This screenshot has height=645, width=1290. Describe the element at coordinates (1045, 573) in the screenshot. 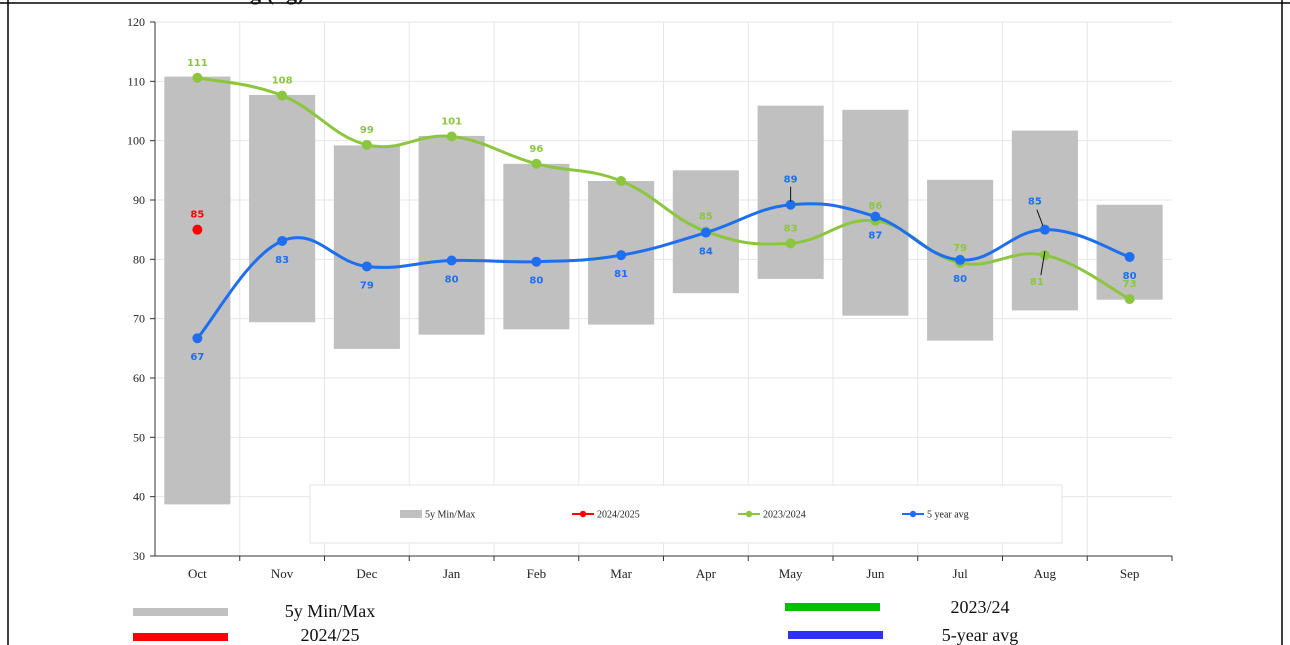

I see `x-tick-label: Aug` at that location.